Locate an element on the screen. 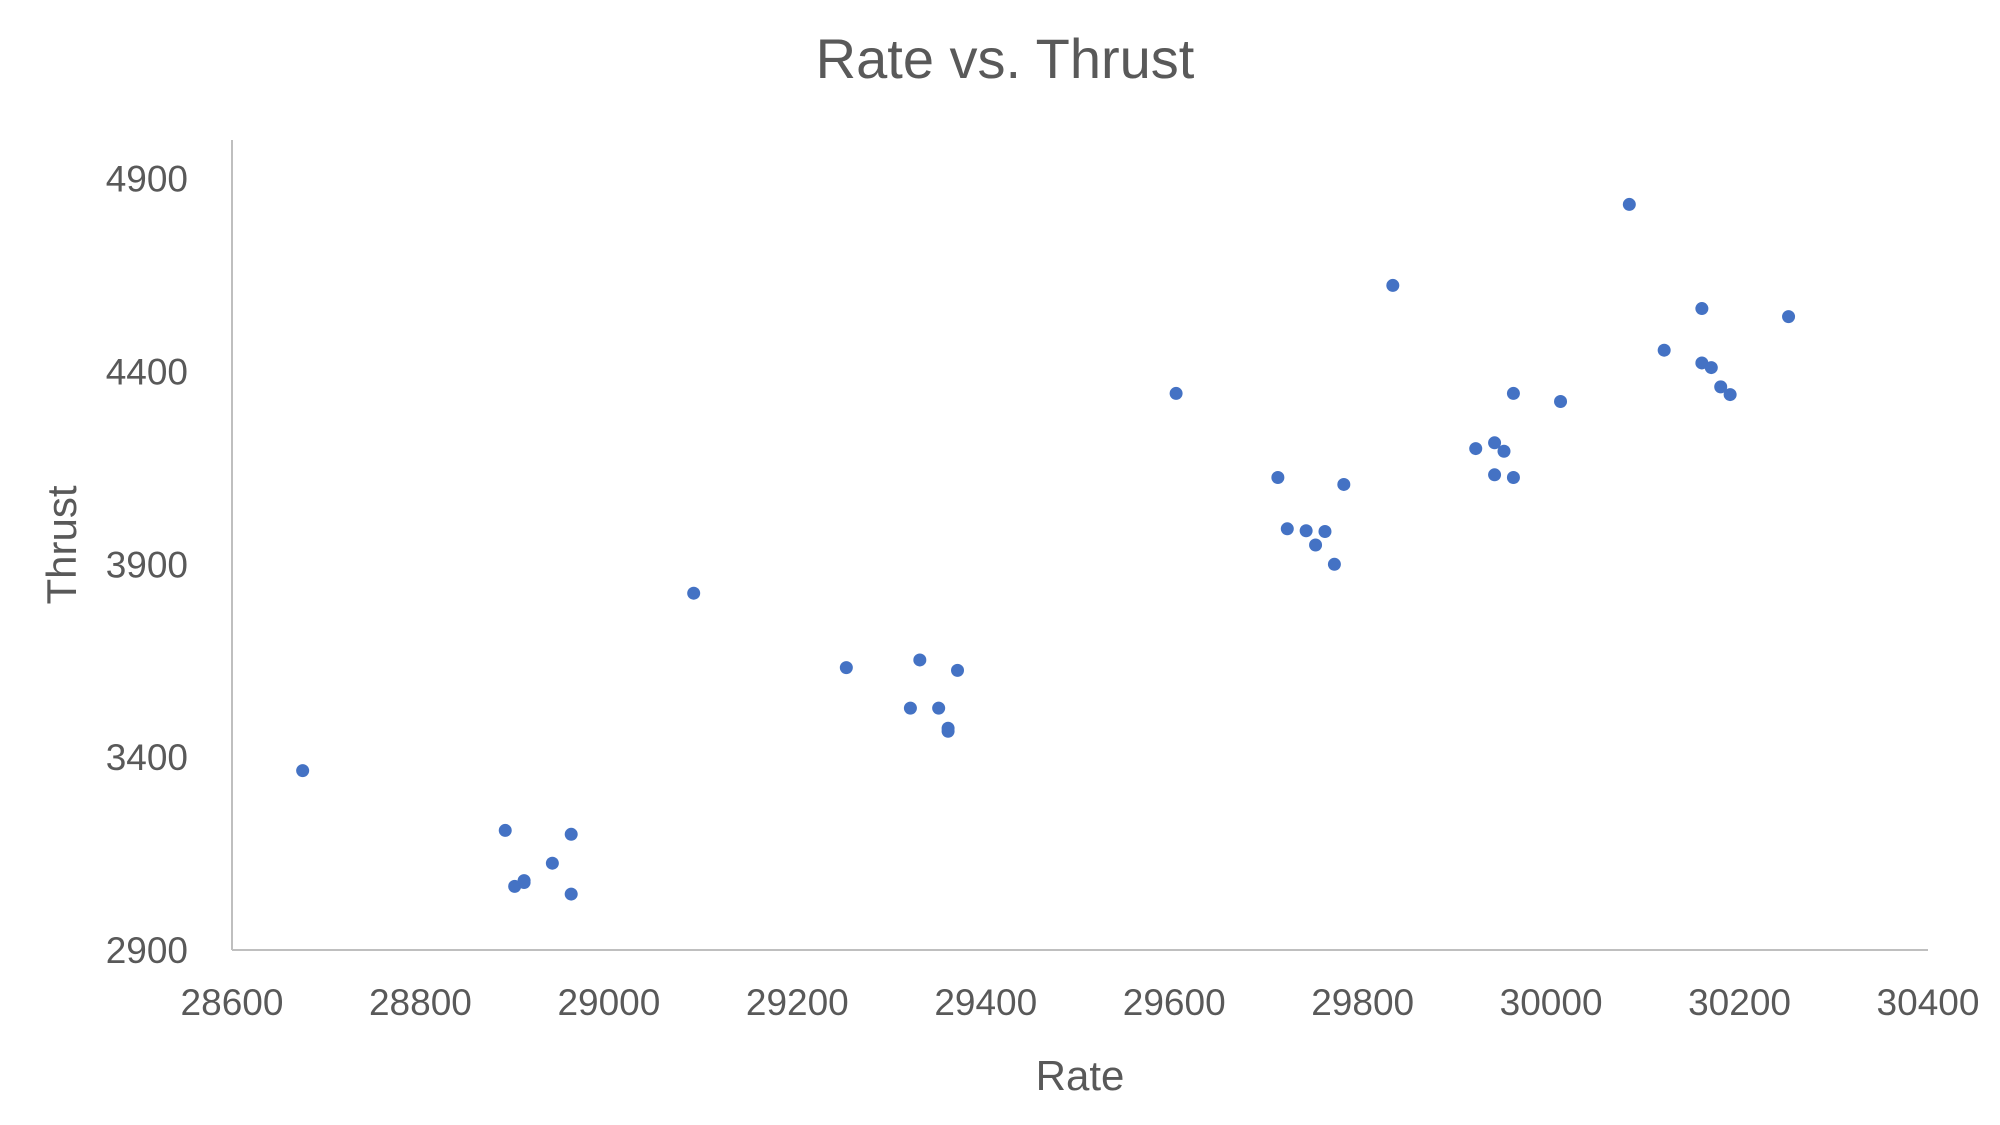 This screenshot has width=2000, height=1125. x-tick-label: 29200 is located at coordinates (797, 1002).